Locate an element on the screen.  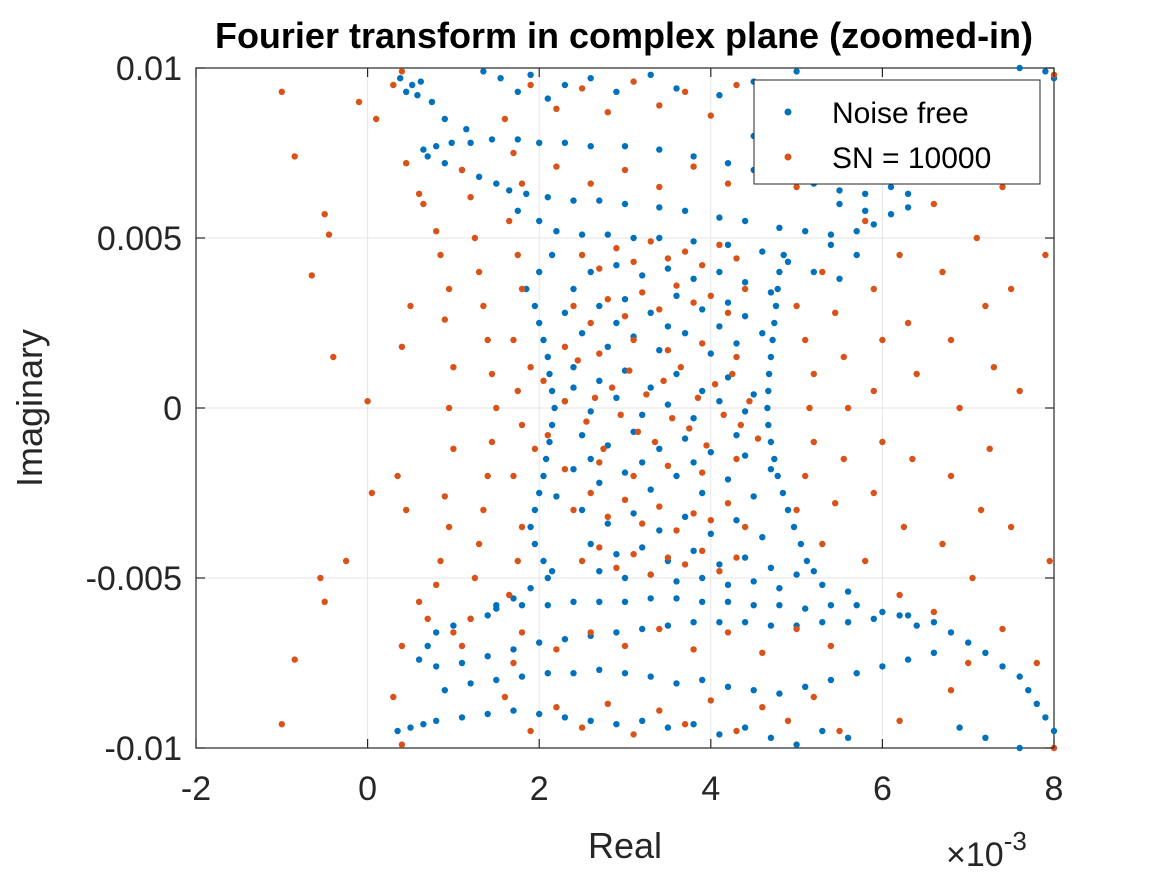
legend-label-noise-free: Noise free is located at coordinates (900, 113).